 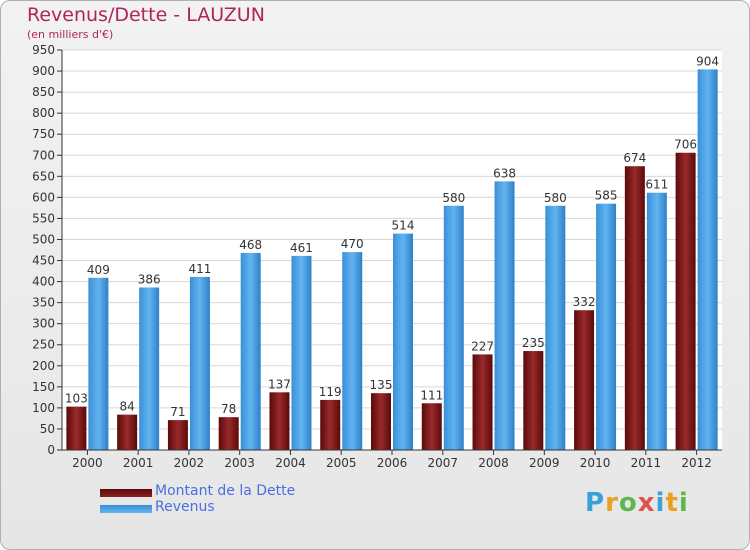 I want to click on y-tick-label: 250, so click(x=43, y=345).